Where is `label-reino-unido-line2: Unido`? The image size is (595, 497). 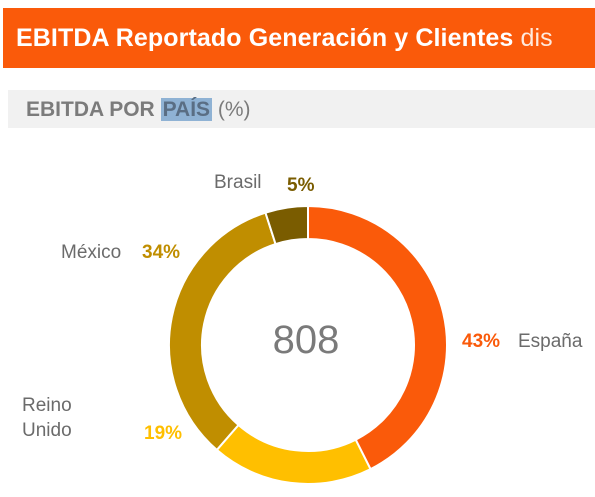 label-reino-unido-line2: Unido is located at coordinates (47, 430).